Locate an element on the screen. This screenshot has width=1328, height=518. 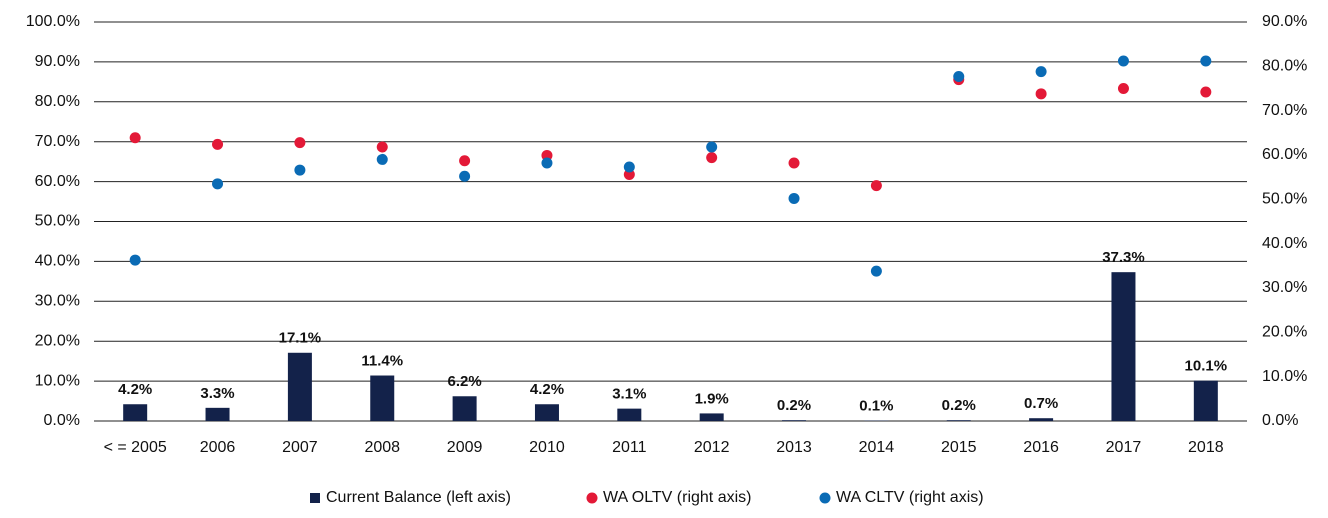
y-tick-label: 70.0% is located at coordinates (57, 141).